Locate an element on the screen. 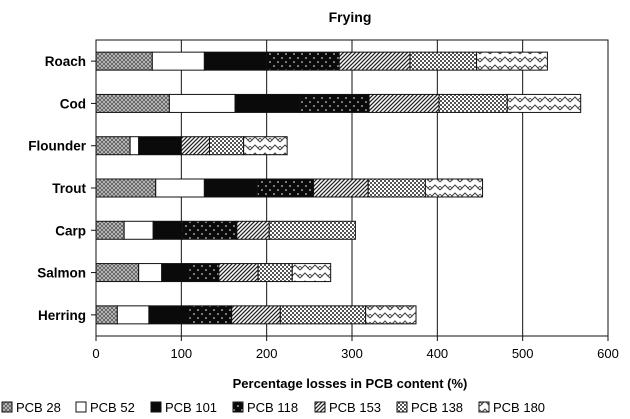 Image resolution: width=630 pixels, height=419 pixels. legend-label-pcb-153: PCB 153 is located at coordinates (355, 407).